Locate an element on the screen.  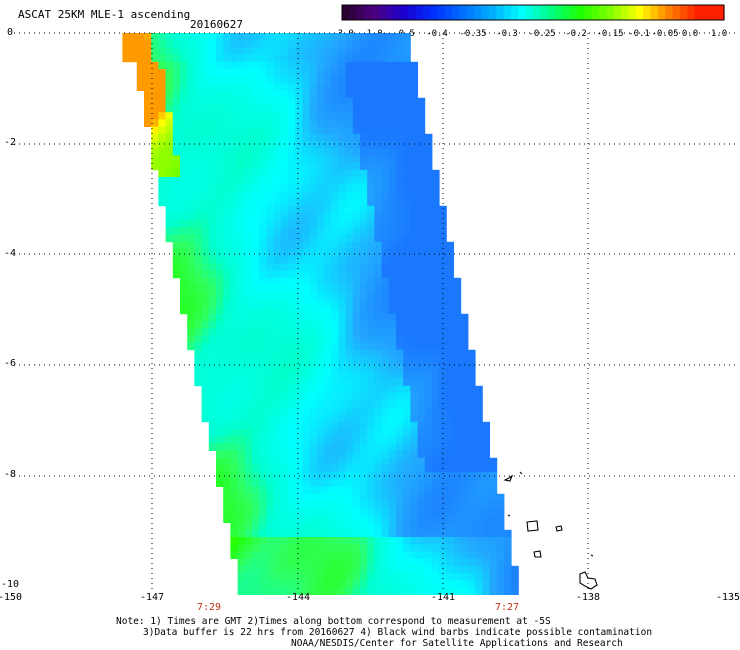
y-tick-label: 0 is located at coordinates (10, 32).